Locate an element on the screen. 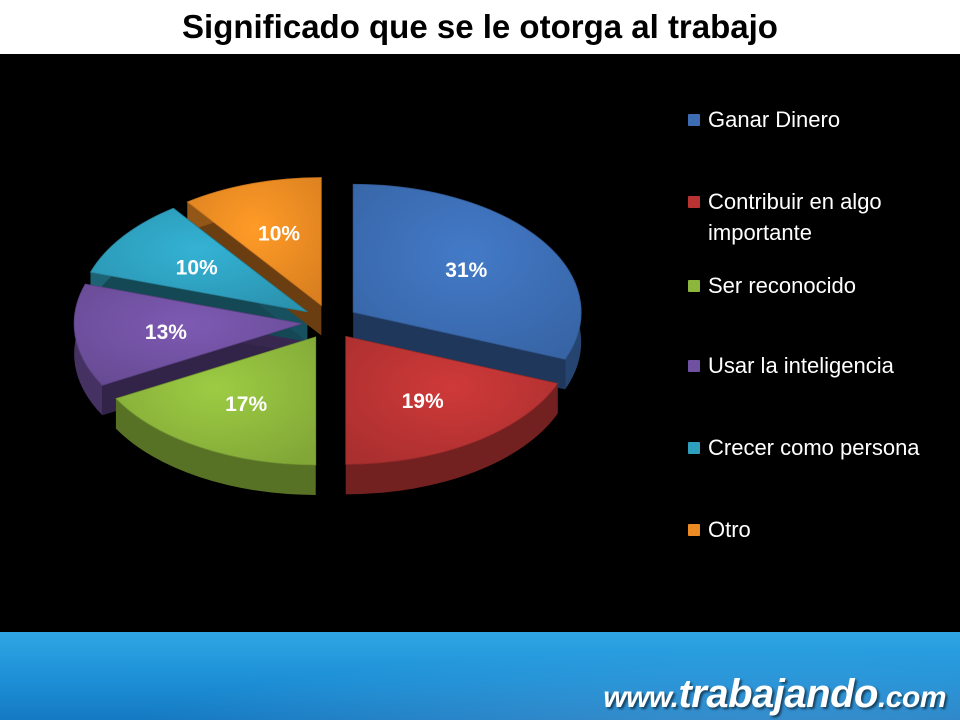  brand-logo: www.trabajando.com is located at coordinates (774, 694).